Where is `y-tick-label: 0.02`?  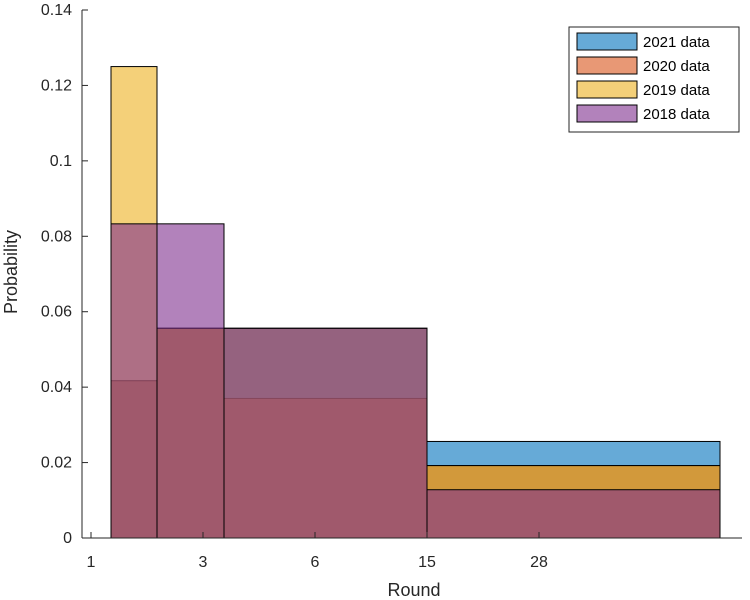 y-tick-label: 0.02 is located at coordinates (56, 463).